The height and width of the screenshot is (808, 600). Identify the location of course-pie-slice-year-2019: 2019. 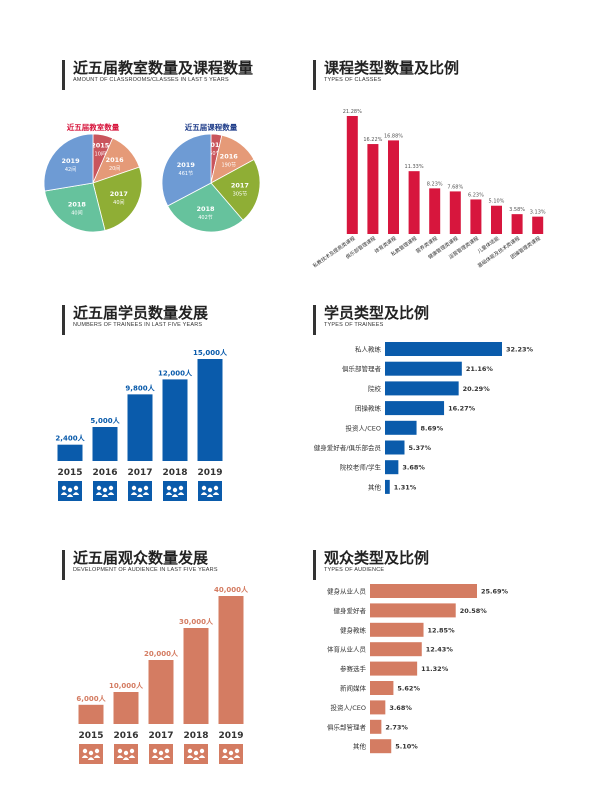
(186, 165).